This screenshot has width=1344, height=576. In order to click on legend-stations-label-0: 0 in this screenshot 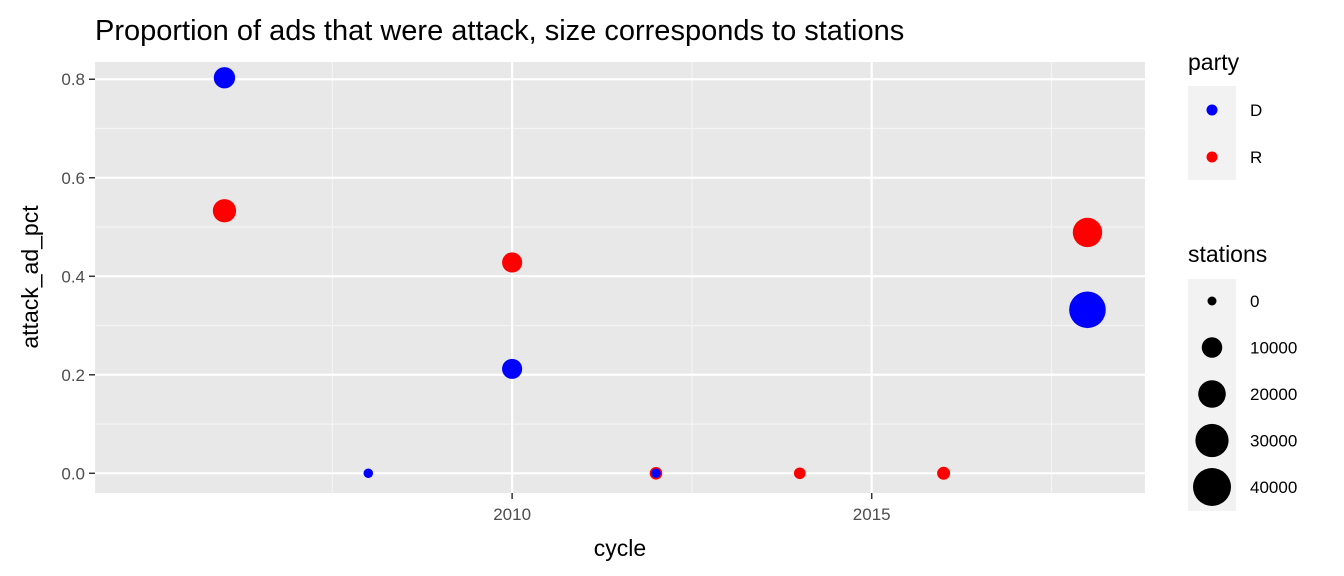, I will do `click(1254, 301)`.